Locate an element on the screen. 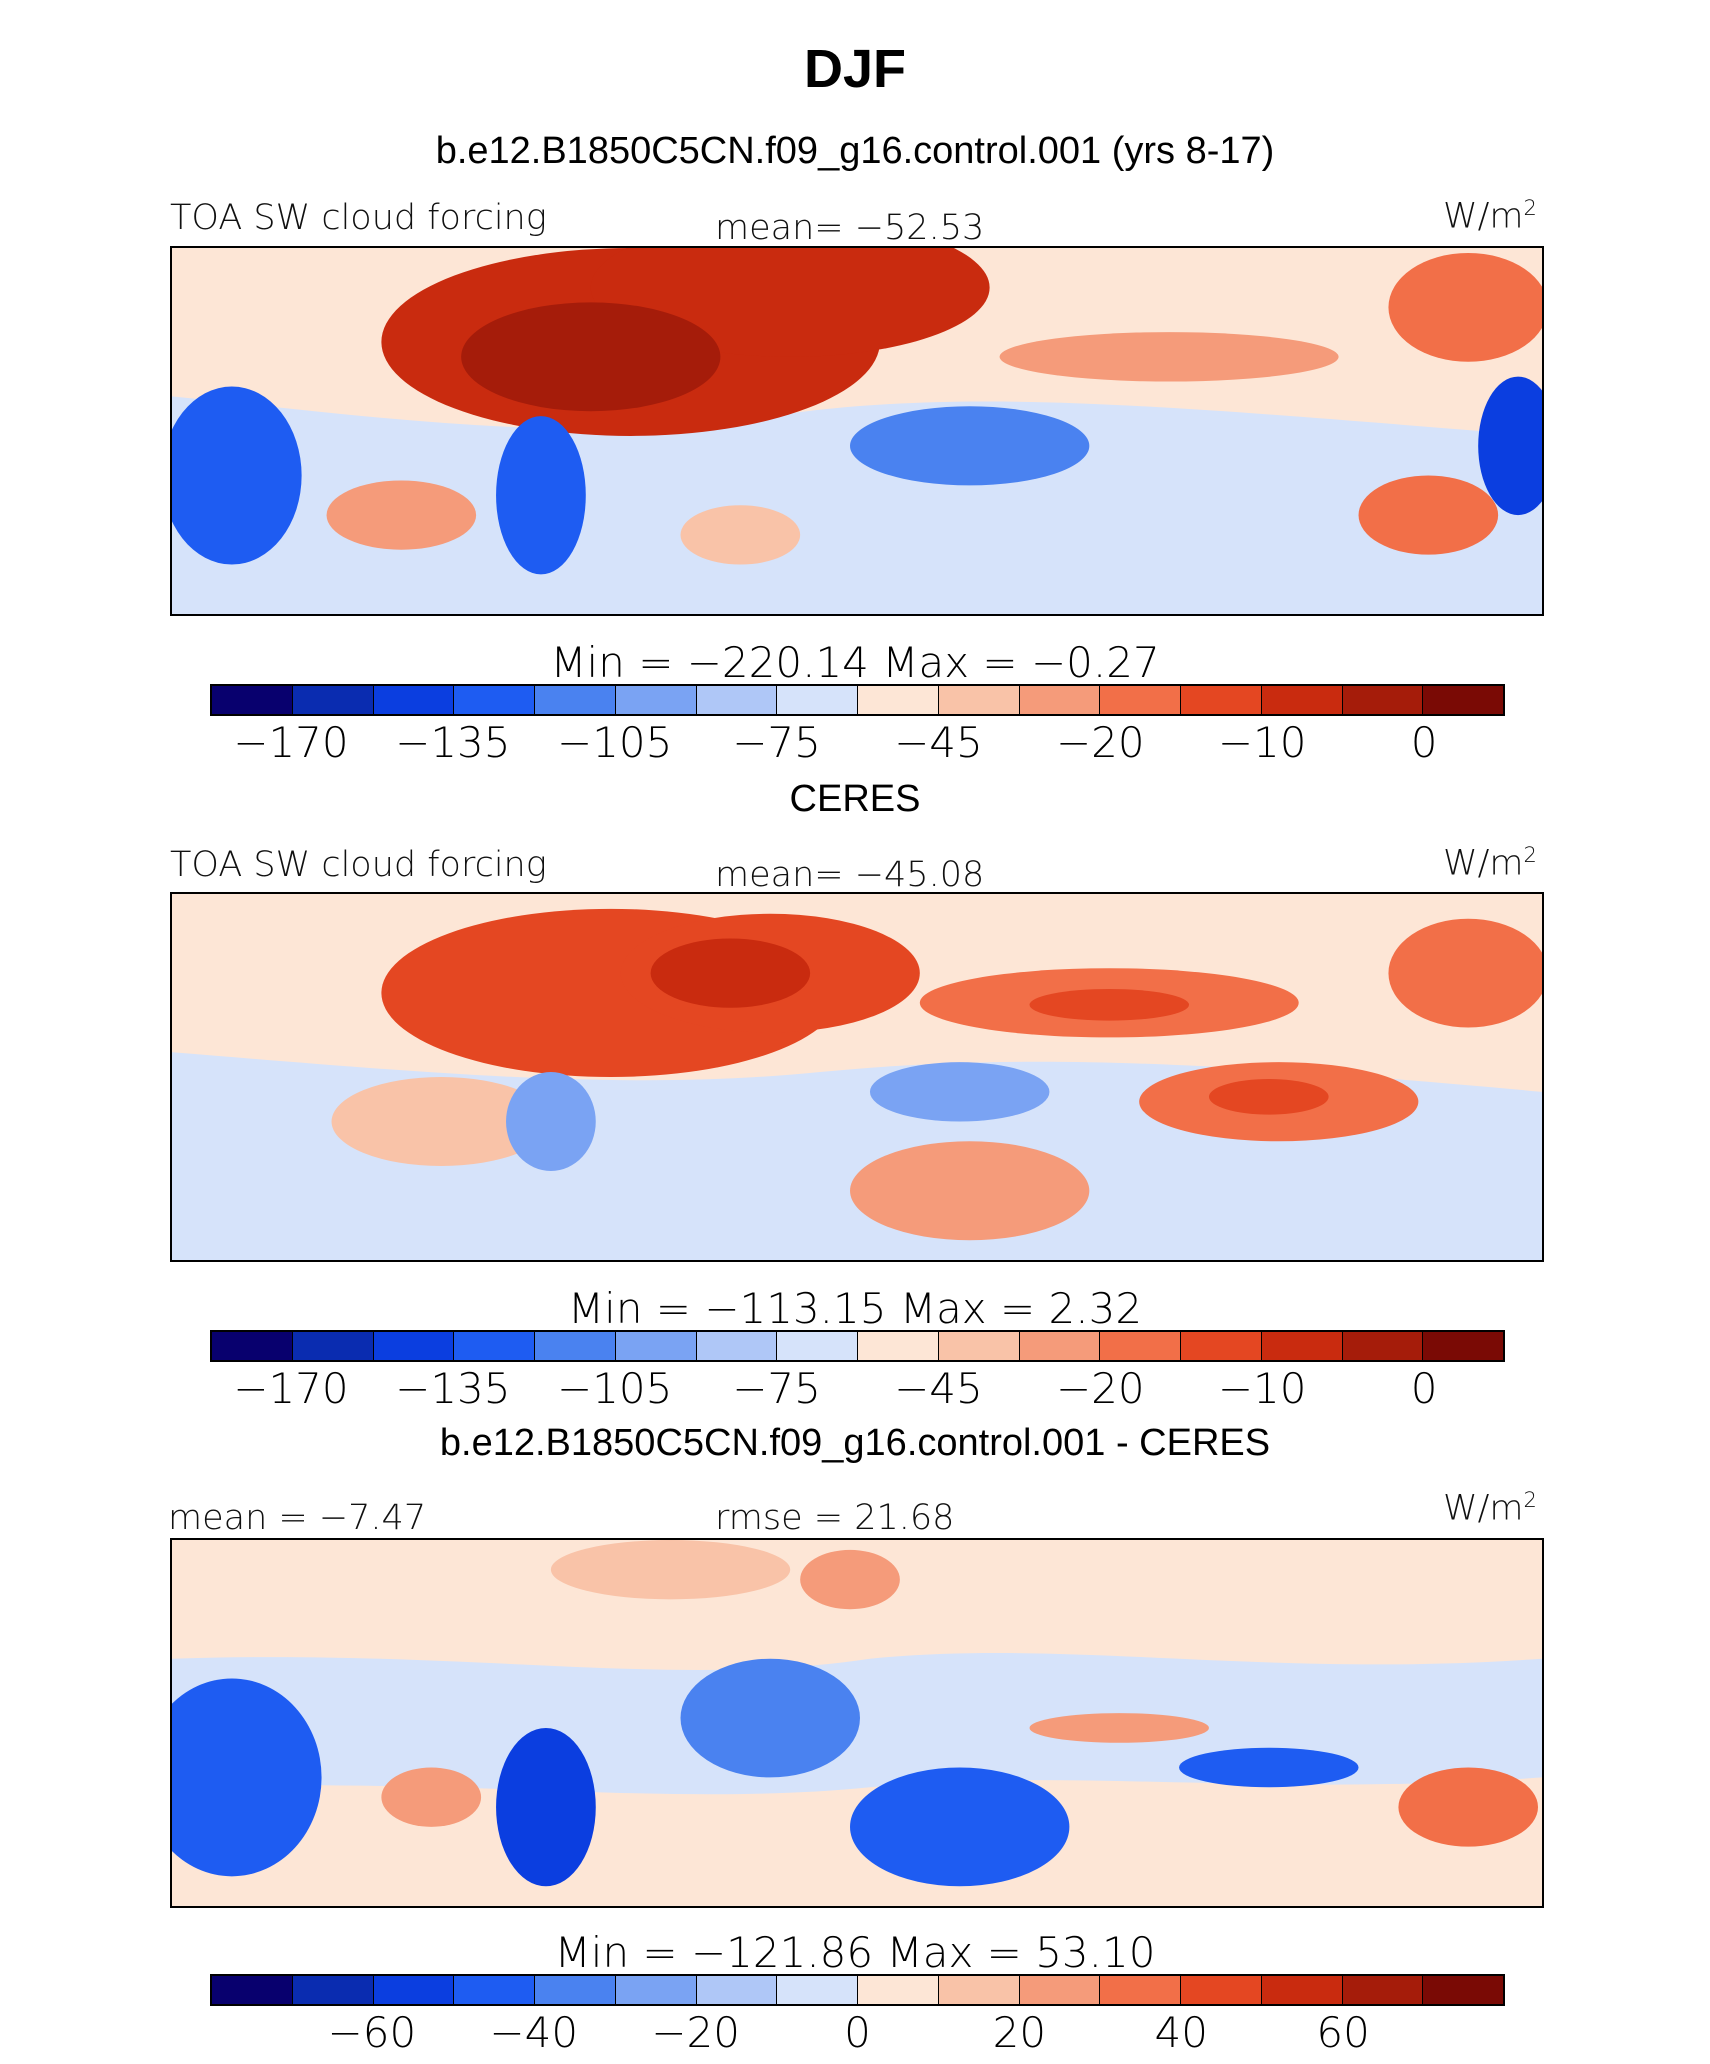 This screenshot has height=2064, width=1710. panel-3-colorbar is located at coordinates (857, 1990).